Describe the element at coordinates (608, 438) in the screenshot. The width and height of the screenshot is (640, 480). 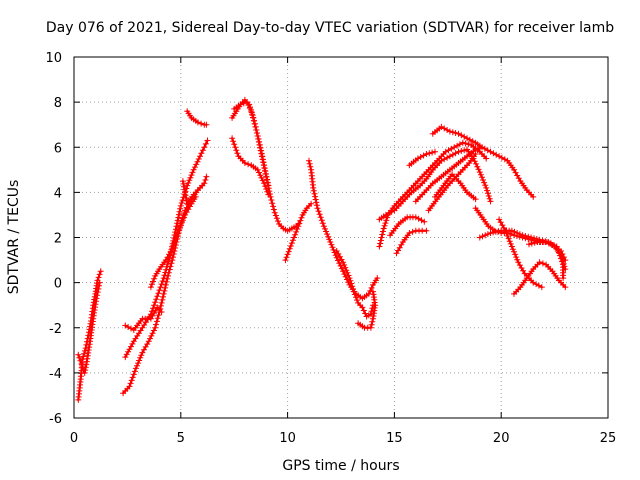
I see `x-tick-label: 25` at that location.